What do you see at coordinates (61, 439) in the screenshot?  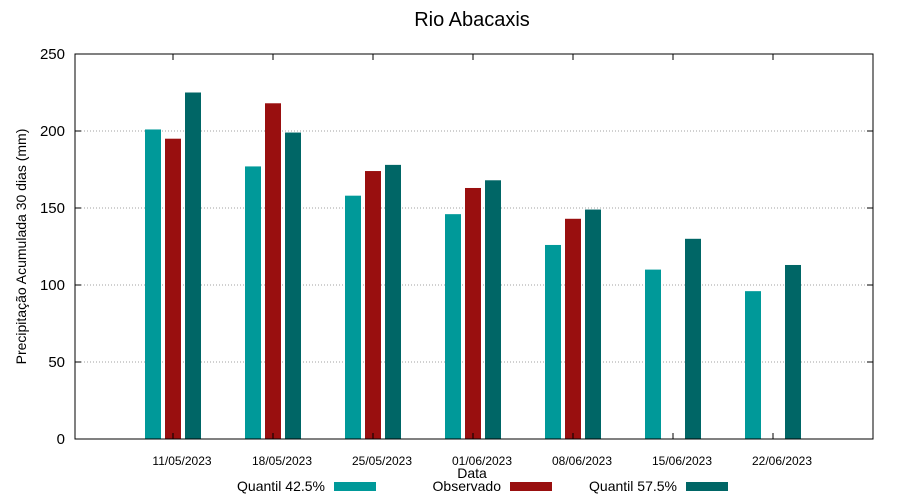 I see `y-tick-label: 0` at bounding box center [61, 439].